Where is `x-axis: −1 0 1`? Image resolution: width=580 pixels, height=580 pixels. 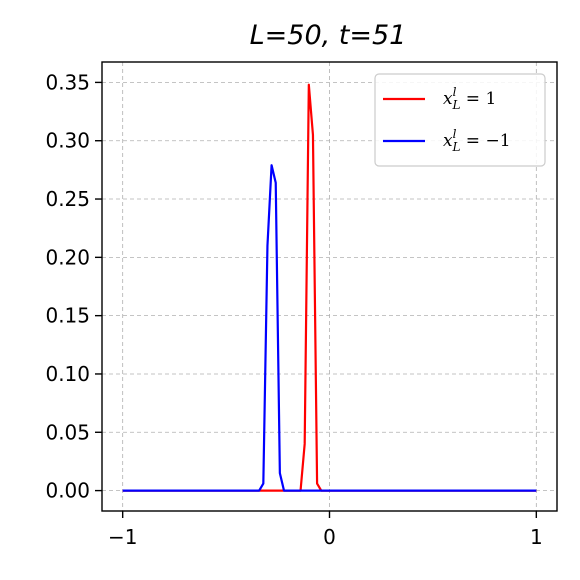 x-axis: −1 0 1 is located at coordinates (325, 530).